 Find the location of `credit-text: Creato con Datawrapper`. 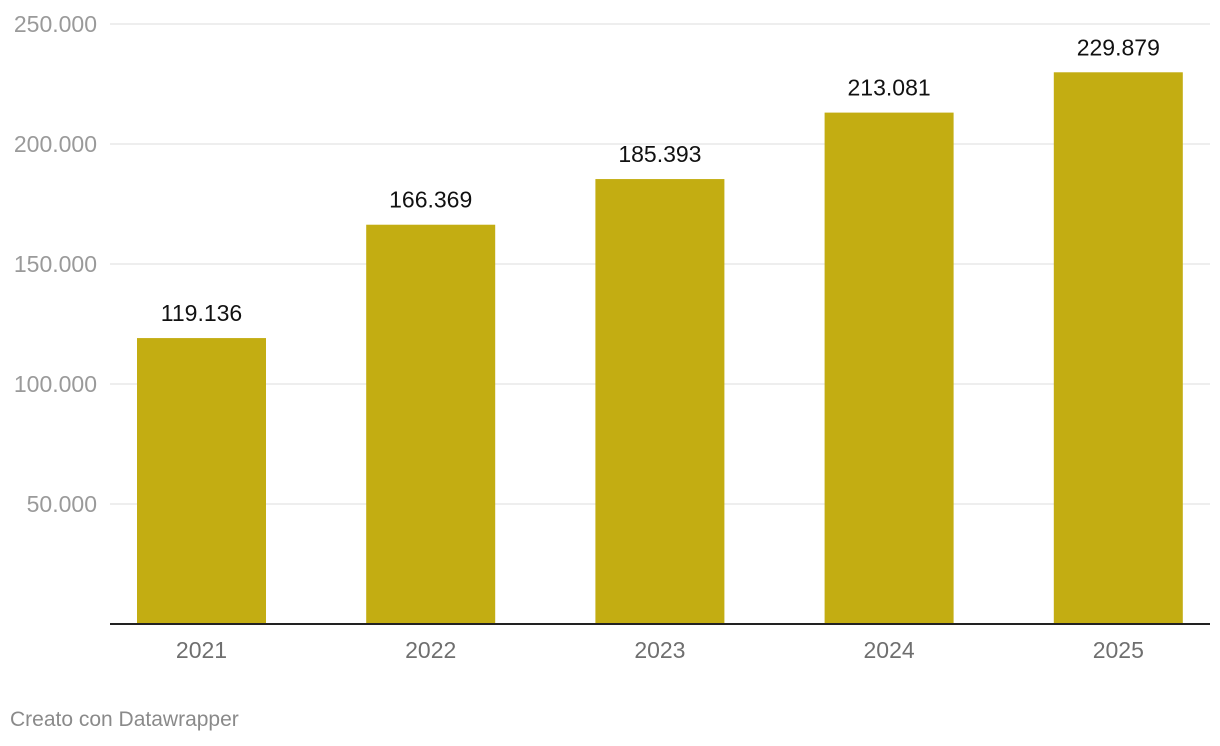

credit-text: Creato con Datawrapper is located at coordinates (124, 719).